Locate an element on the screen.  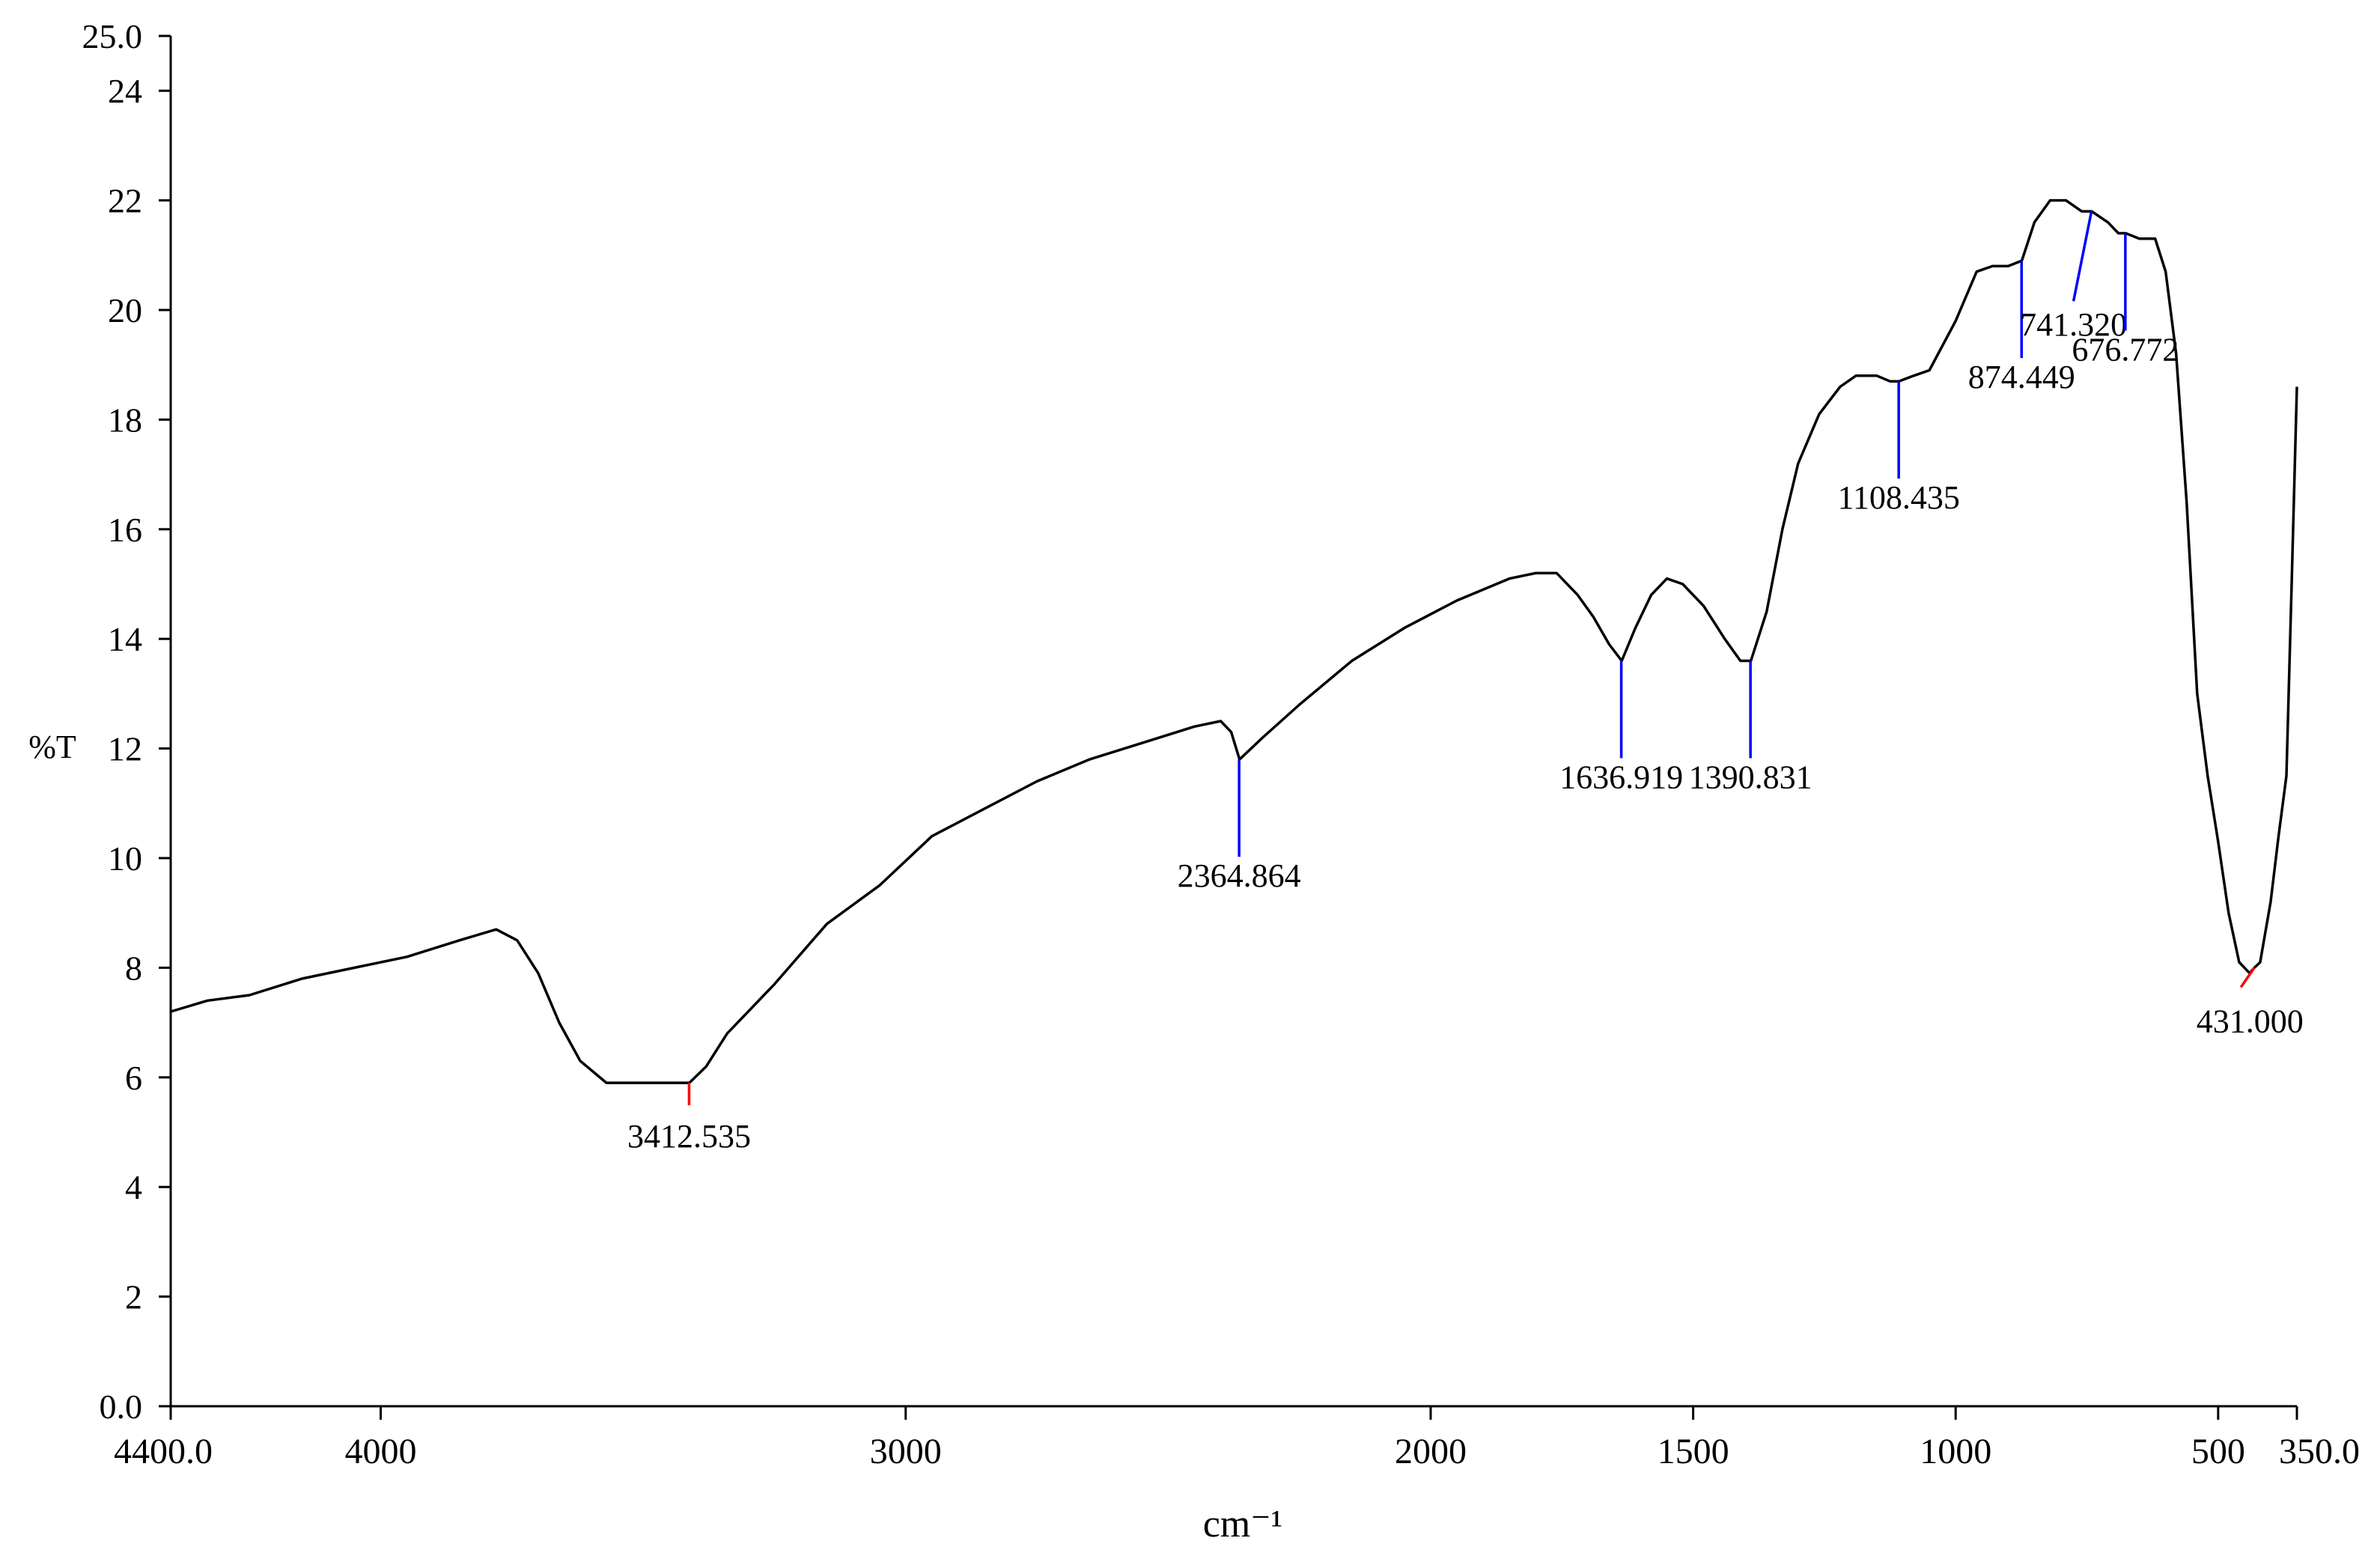
y-tick-label: 25.0 is located at coordinates (112, 36).